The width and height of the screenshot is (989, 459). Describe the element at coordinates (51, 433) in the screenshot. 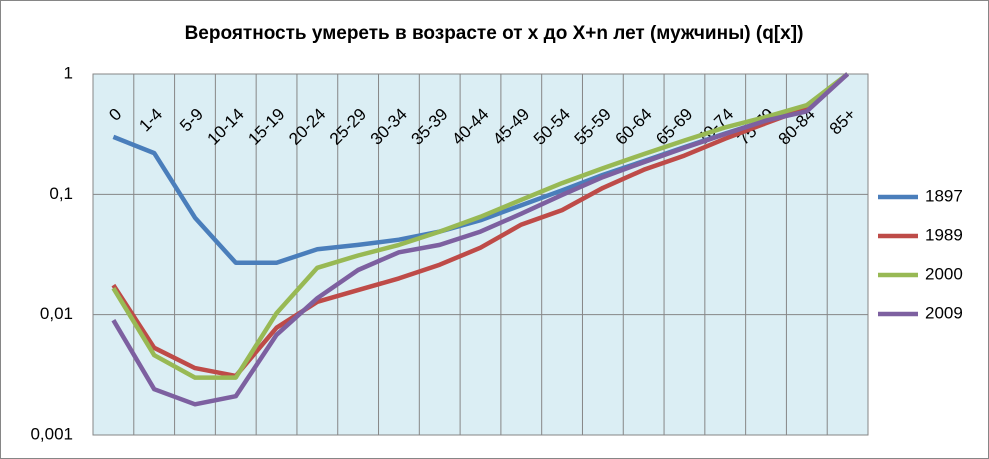

I see `y-tick-label: 0,001` at that location.